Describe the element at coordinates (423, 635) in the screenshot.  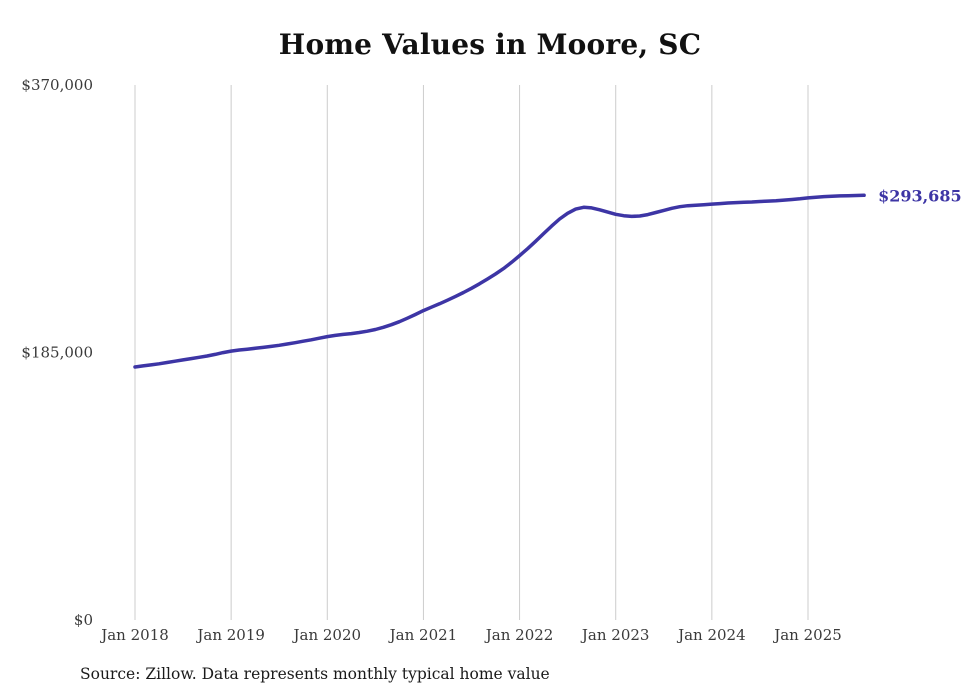
I see `x-tick-label: Jan 2021` at that location.